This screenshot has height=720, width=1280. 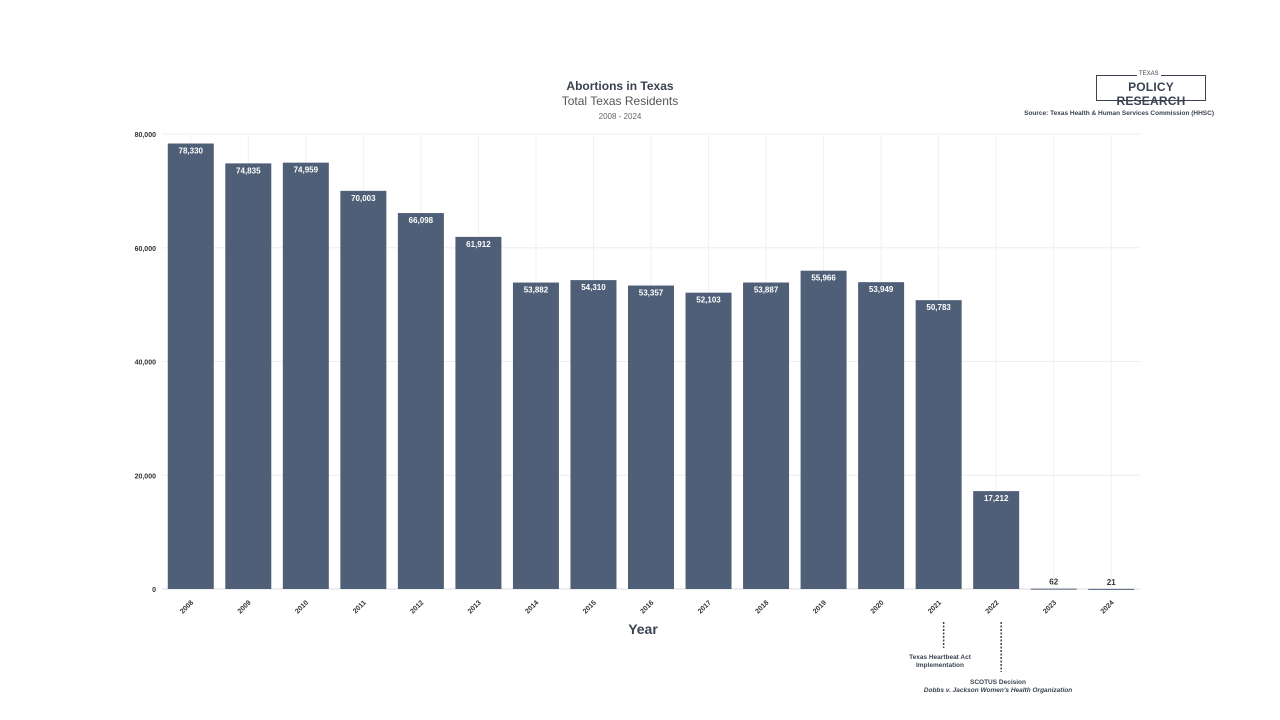 I want to click on data-label: 54,310, so click(x=593, y=287).